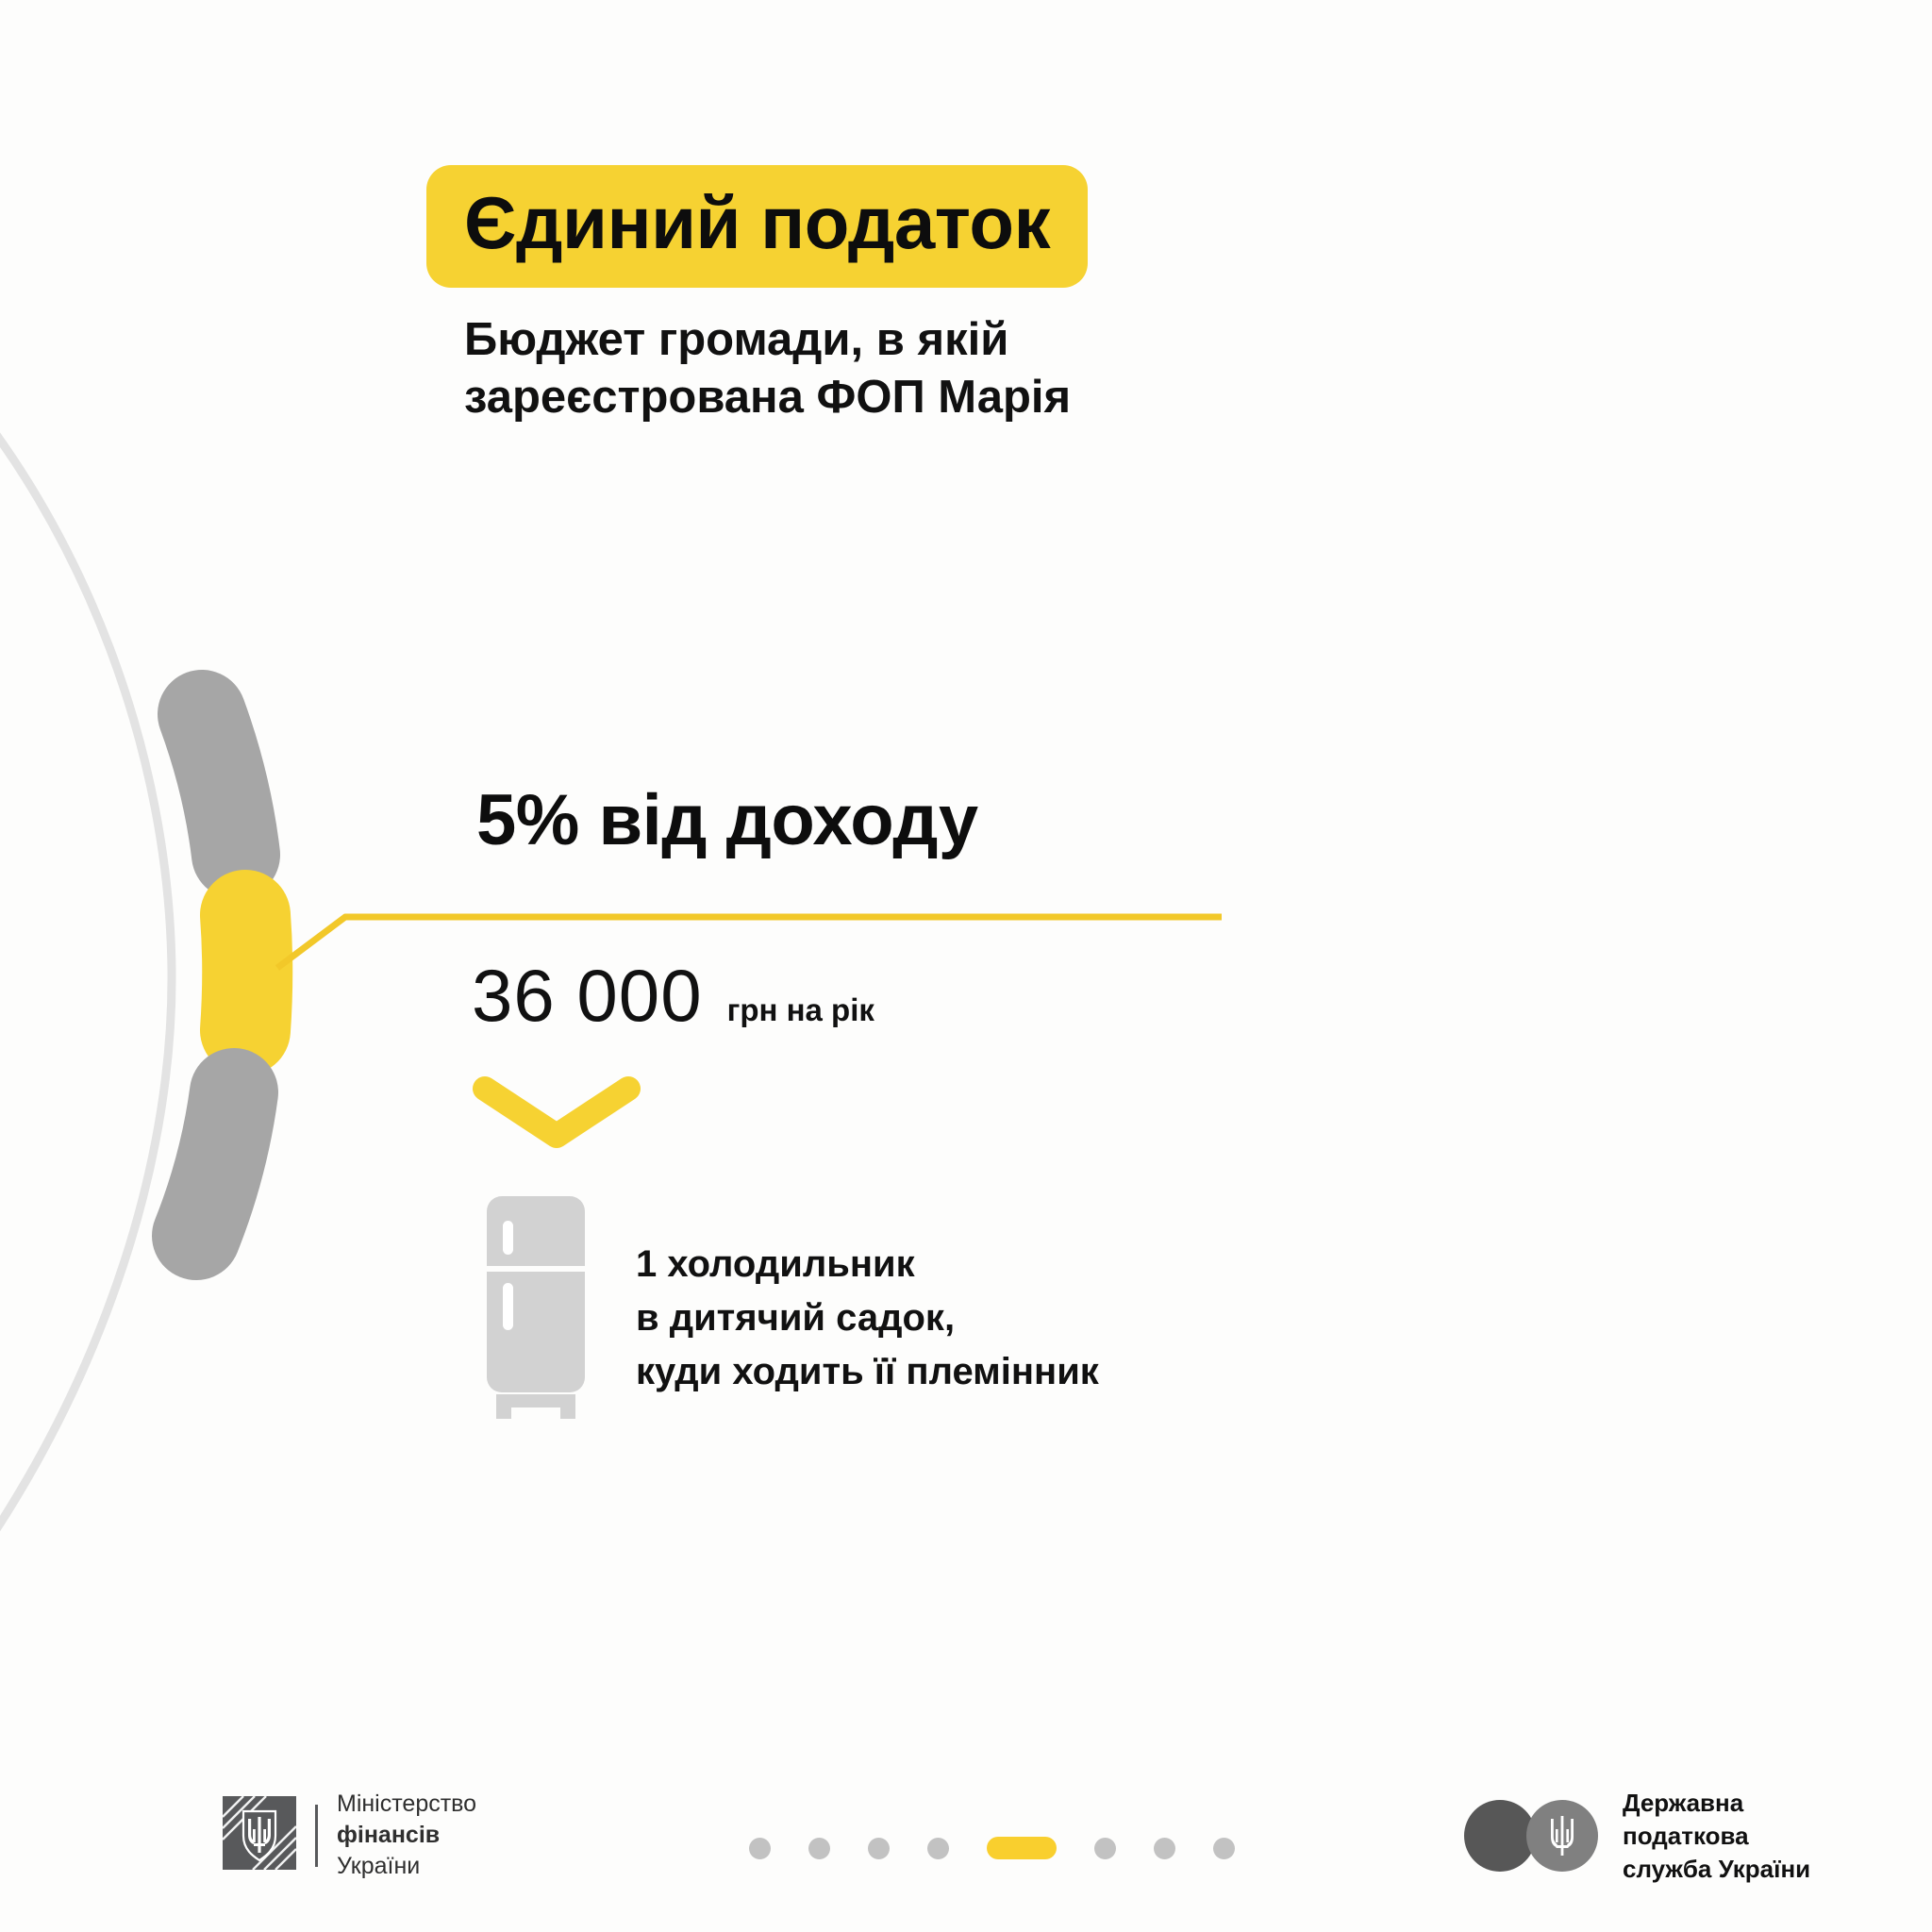 The height and width of the screenshot is (1932, 1932). Describe the element at coordinates (1022, 1848) in the screenshot. I see `pagination-dot-5-active` at that location.